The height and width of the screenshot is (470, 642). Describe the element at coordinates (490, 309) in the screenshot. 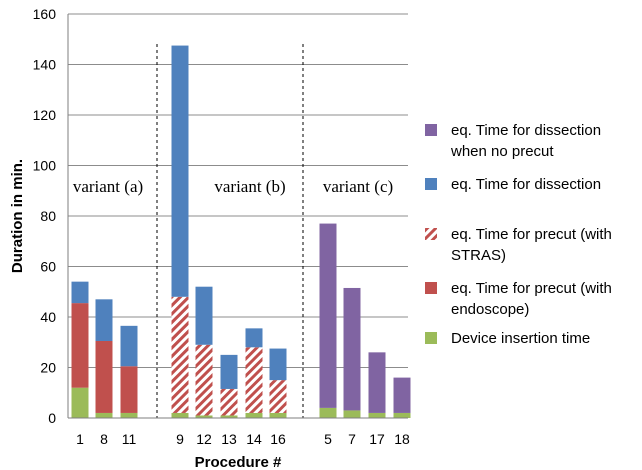

I see `legend-label: endoscope)` at that location.